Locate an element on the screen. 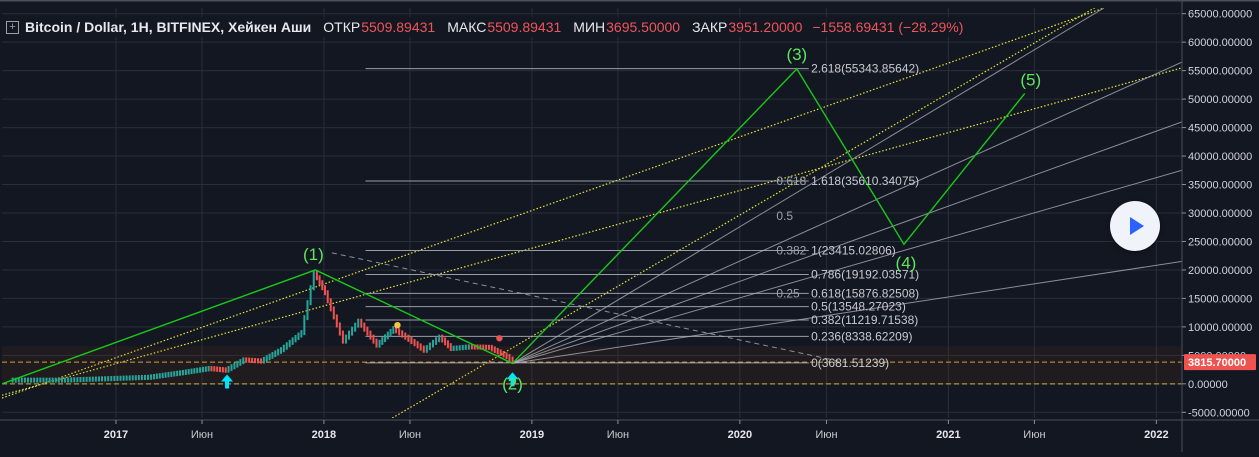  fib-level-label: 0.236(8338.62209) is located at coordinates (861, 336).